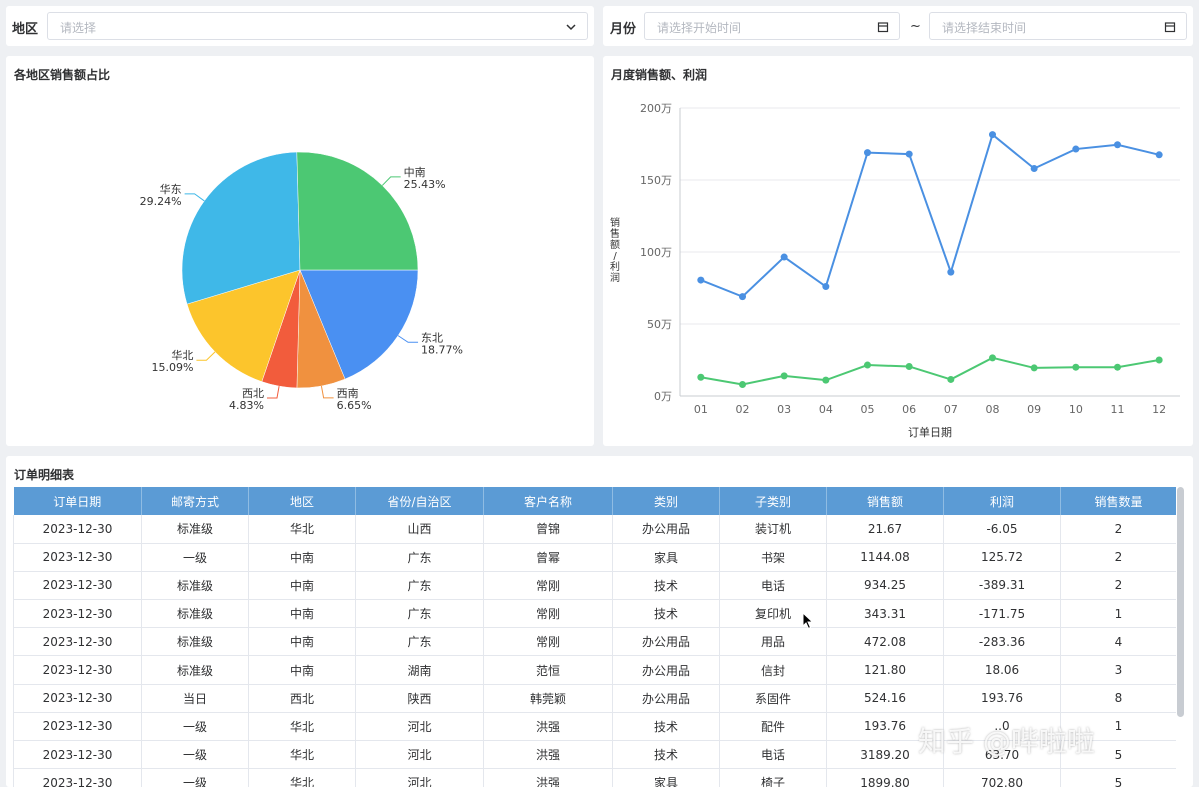 Image resolution: width=1199 pixels, height=787 pixels. What do you see at coordinates (419, 755) in the screenshot?
I see `table-cell: 河北` at bounding box center [419, 755].